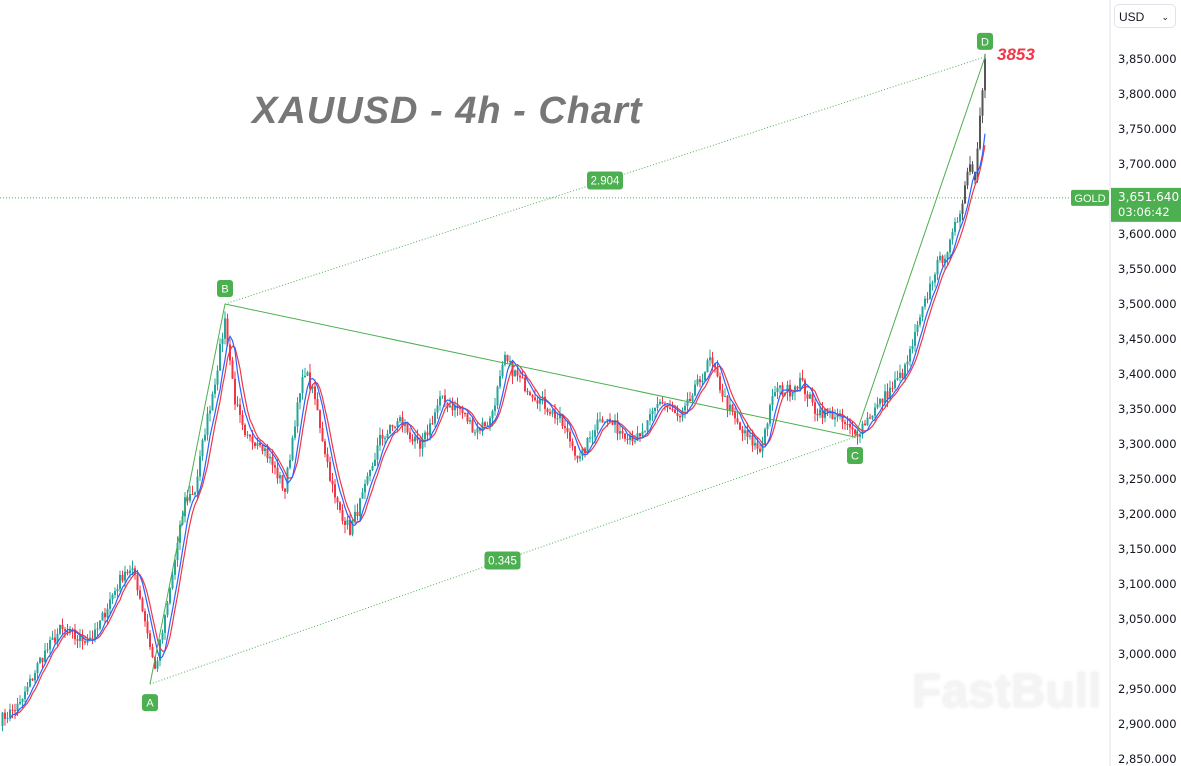 The image size is (1181, 766). I want to click on y-tick-label: 3,400.000, so click(1147, 374).